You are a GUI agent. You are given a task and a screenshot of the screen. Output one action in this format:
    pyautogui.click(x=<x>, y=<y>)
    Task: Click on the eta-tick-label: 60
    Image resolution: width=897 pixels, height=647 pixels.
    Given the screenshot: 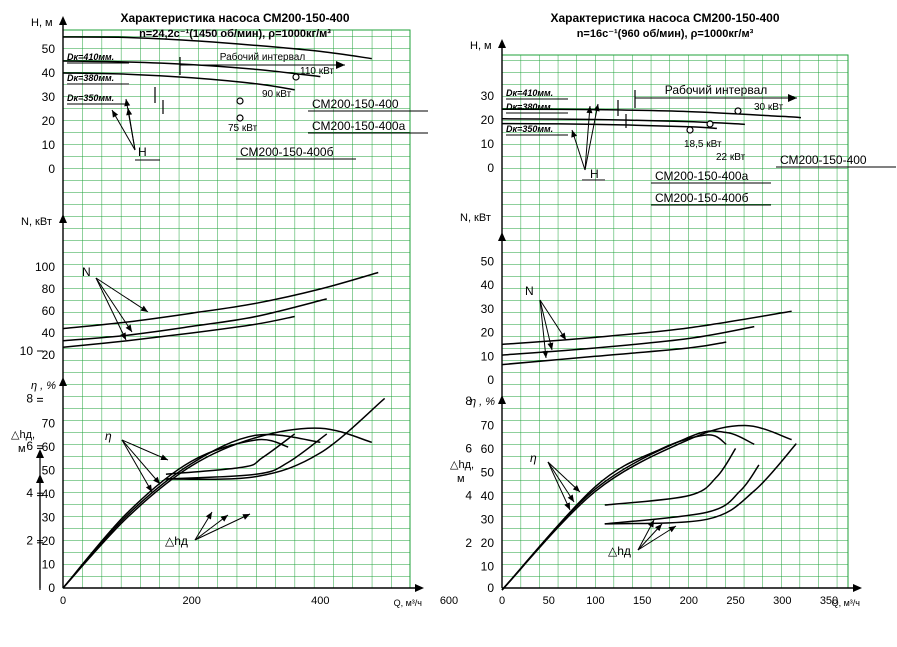 What is the action you would take?
    pyautogui.click(x=49, y=447)
    